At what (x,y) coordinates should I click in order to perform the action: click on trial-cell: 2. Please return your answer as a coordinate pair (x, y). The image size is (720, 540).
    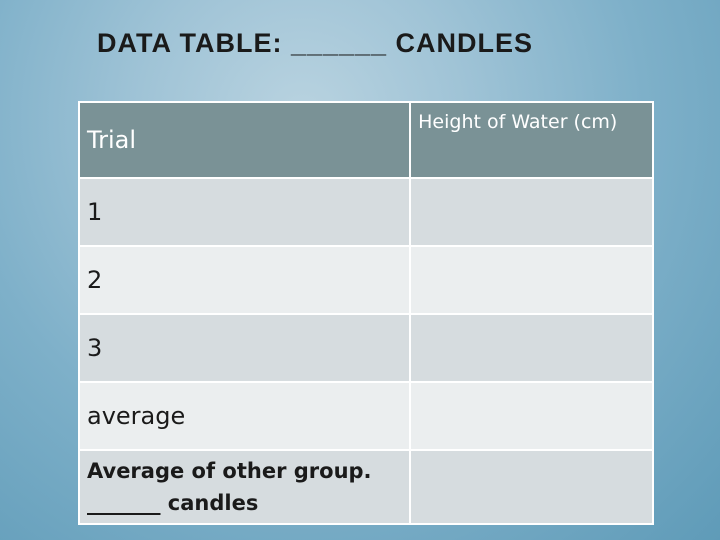
    Looking at the image, I should click on (244, 280).